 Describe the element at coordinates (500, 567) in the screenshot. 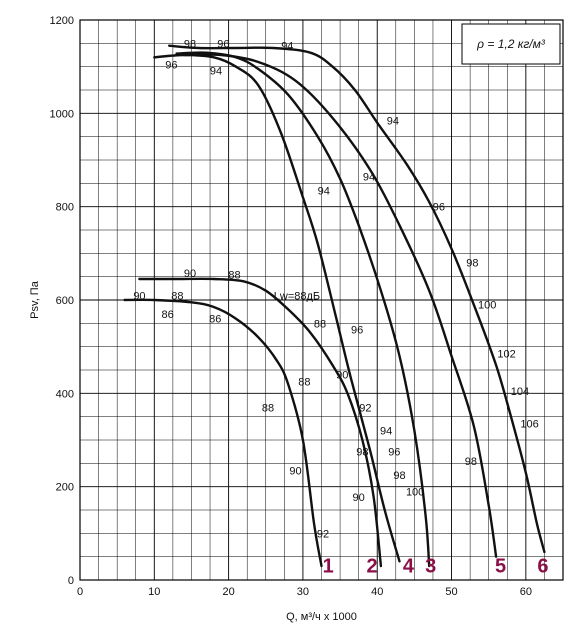

I see `curve-number-label: 5` at that location.